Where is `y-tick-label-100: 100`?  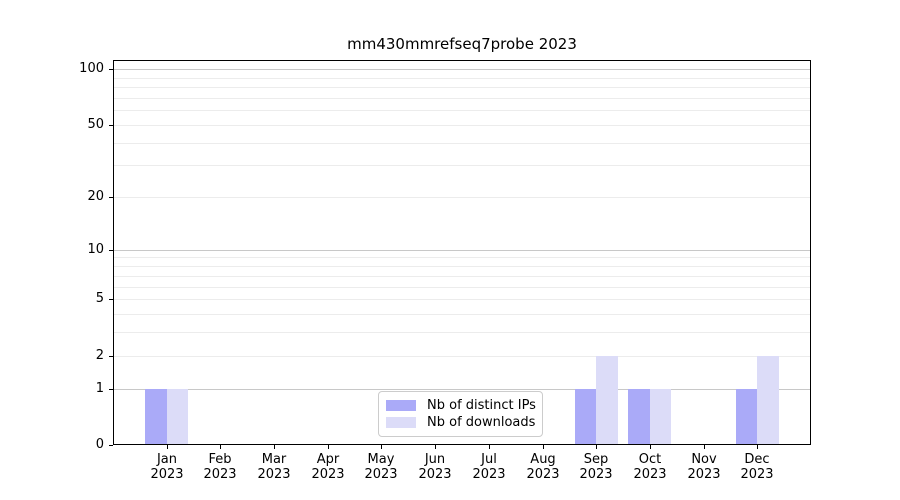 y-tick-label-100: 100 is located at coordinates (91, 68).